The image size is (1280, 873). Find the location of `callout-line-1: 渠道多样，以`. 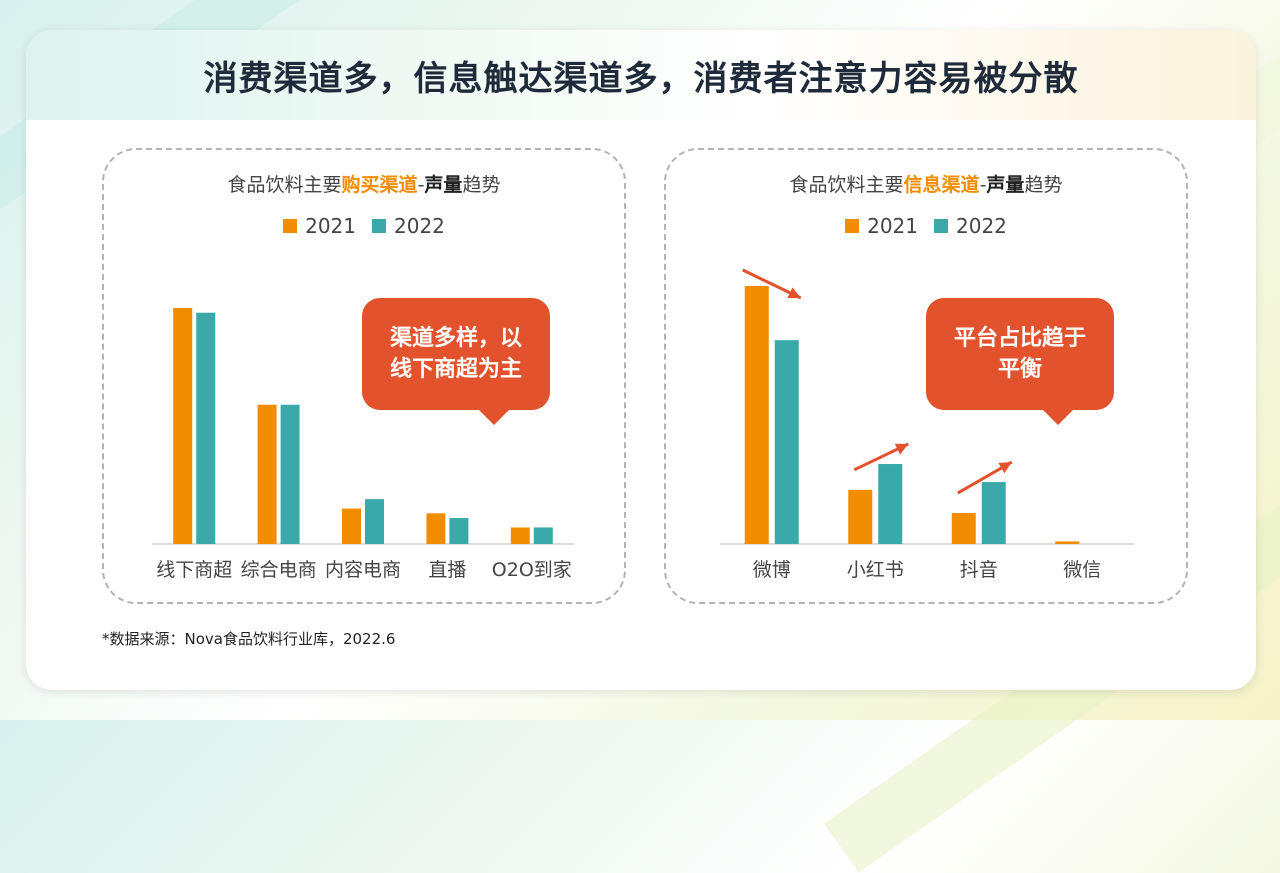

callout-line-1: 渠道多样，以 is located at coordinates (455, 338).